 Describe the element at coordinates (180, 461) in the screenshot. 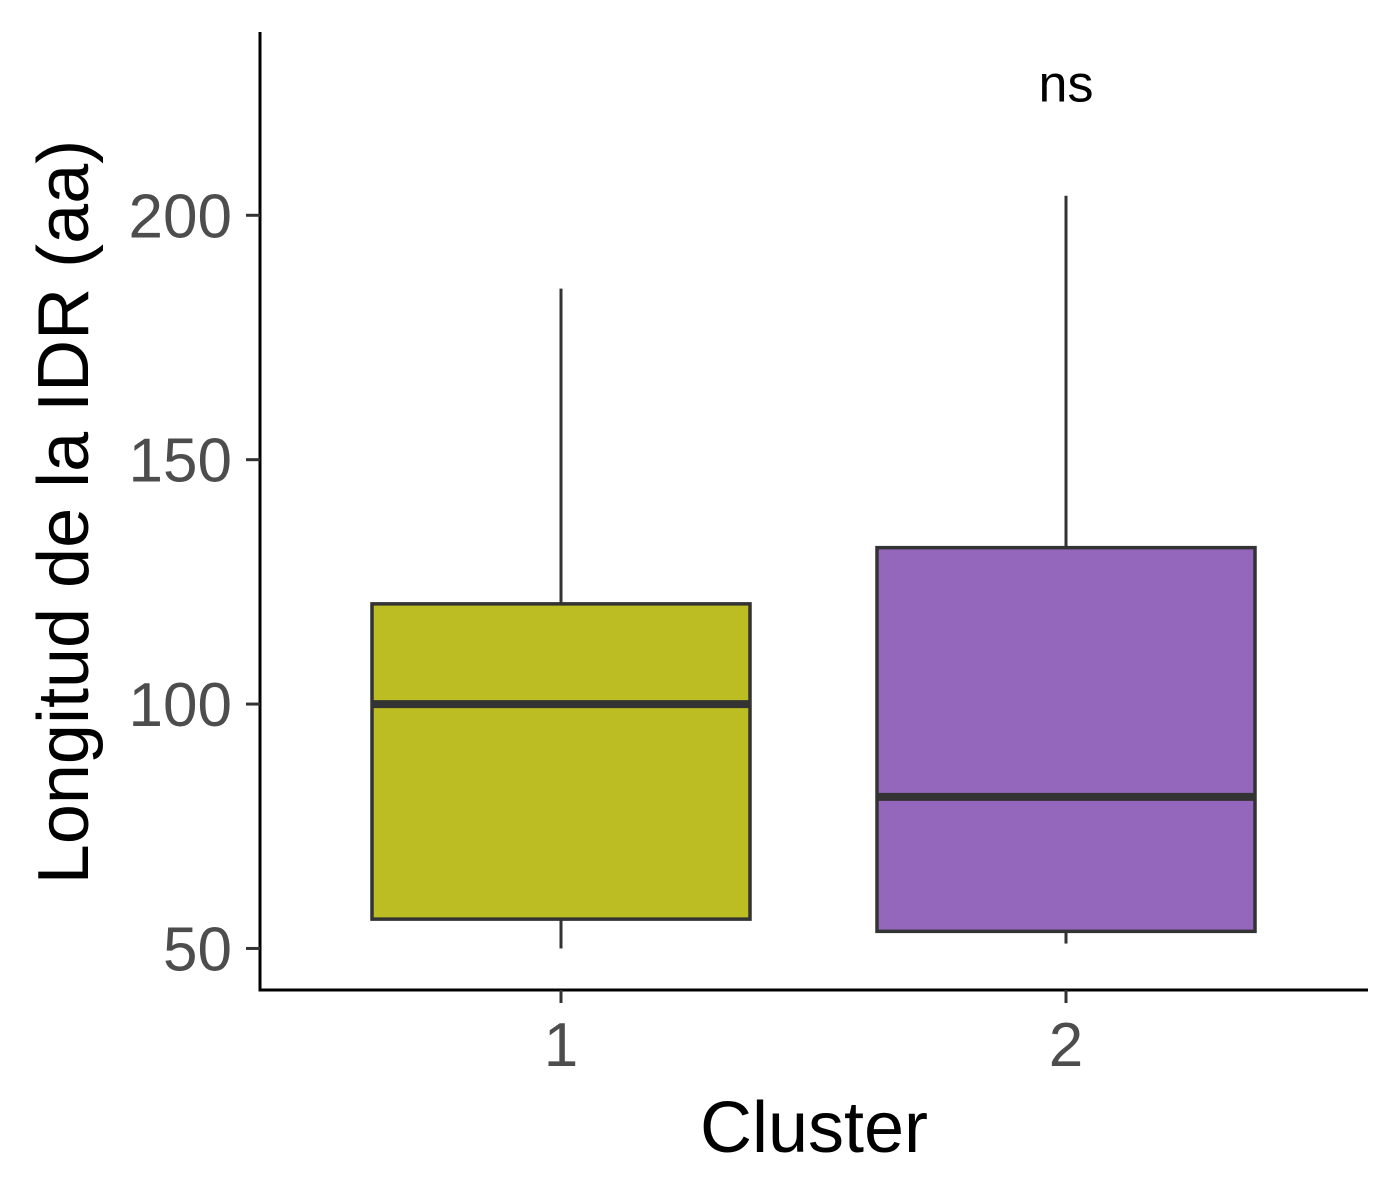

I see `y-tick-label: 150` at that location.